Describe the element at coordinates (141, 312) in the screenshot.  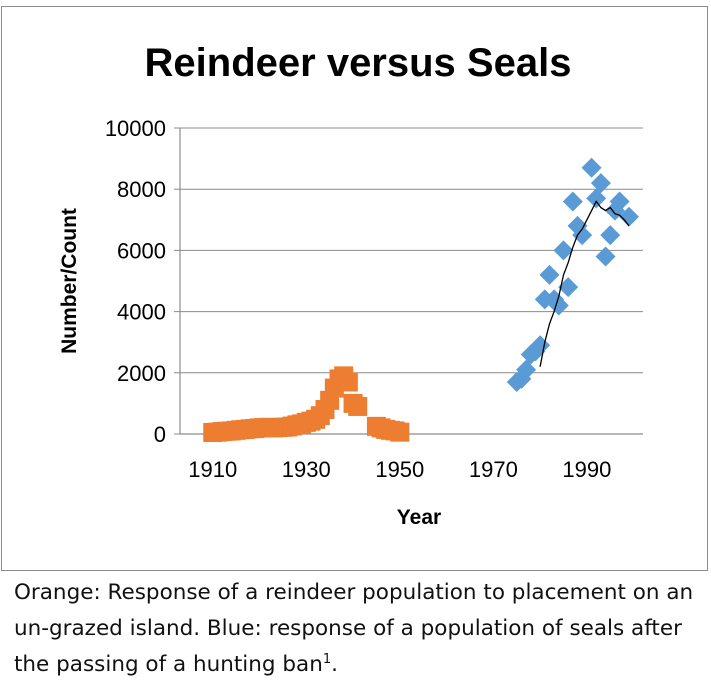
I see `y-tick-label: 4000` at that location.